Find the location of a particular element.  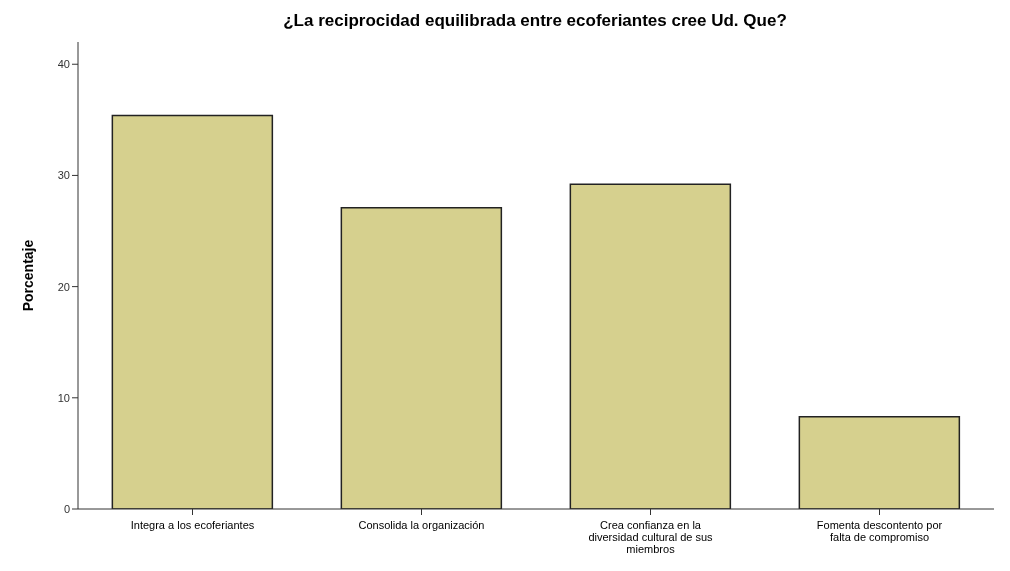

y-tick-label: 0 is located at coordinates (66, 508).